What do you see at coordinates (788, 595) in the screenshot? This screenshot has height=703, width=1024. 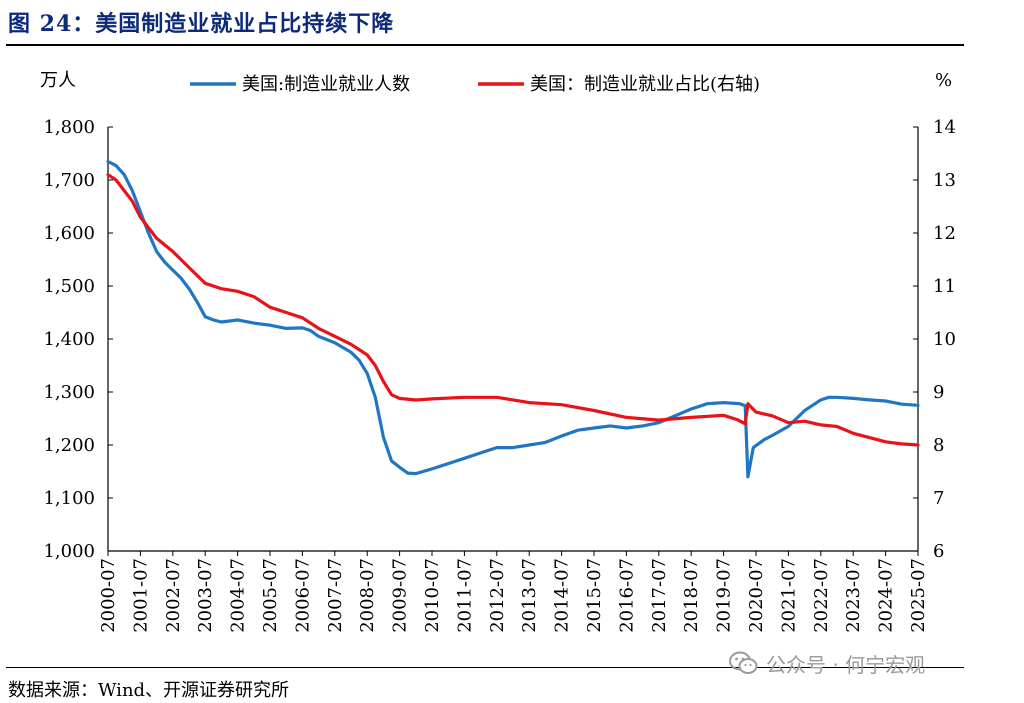 I see `x-tick-label: 2021-07` at bounding box center [788, 595].